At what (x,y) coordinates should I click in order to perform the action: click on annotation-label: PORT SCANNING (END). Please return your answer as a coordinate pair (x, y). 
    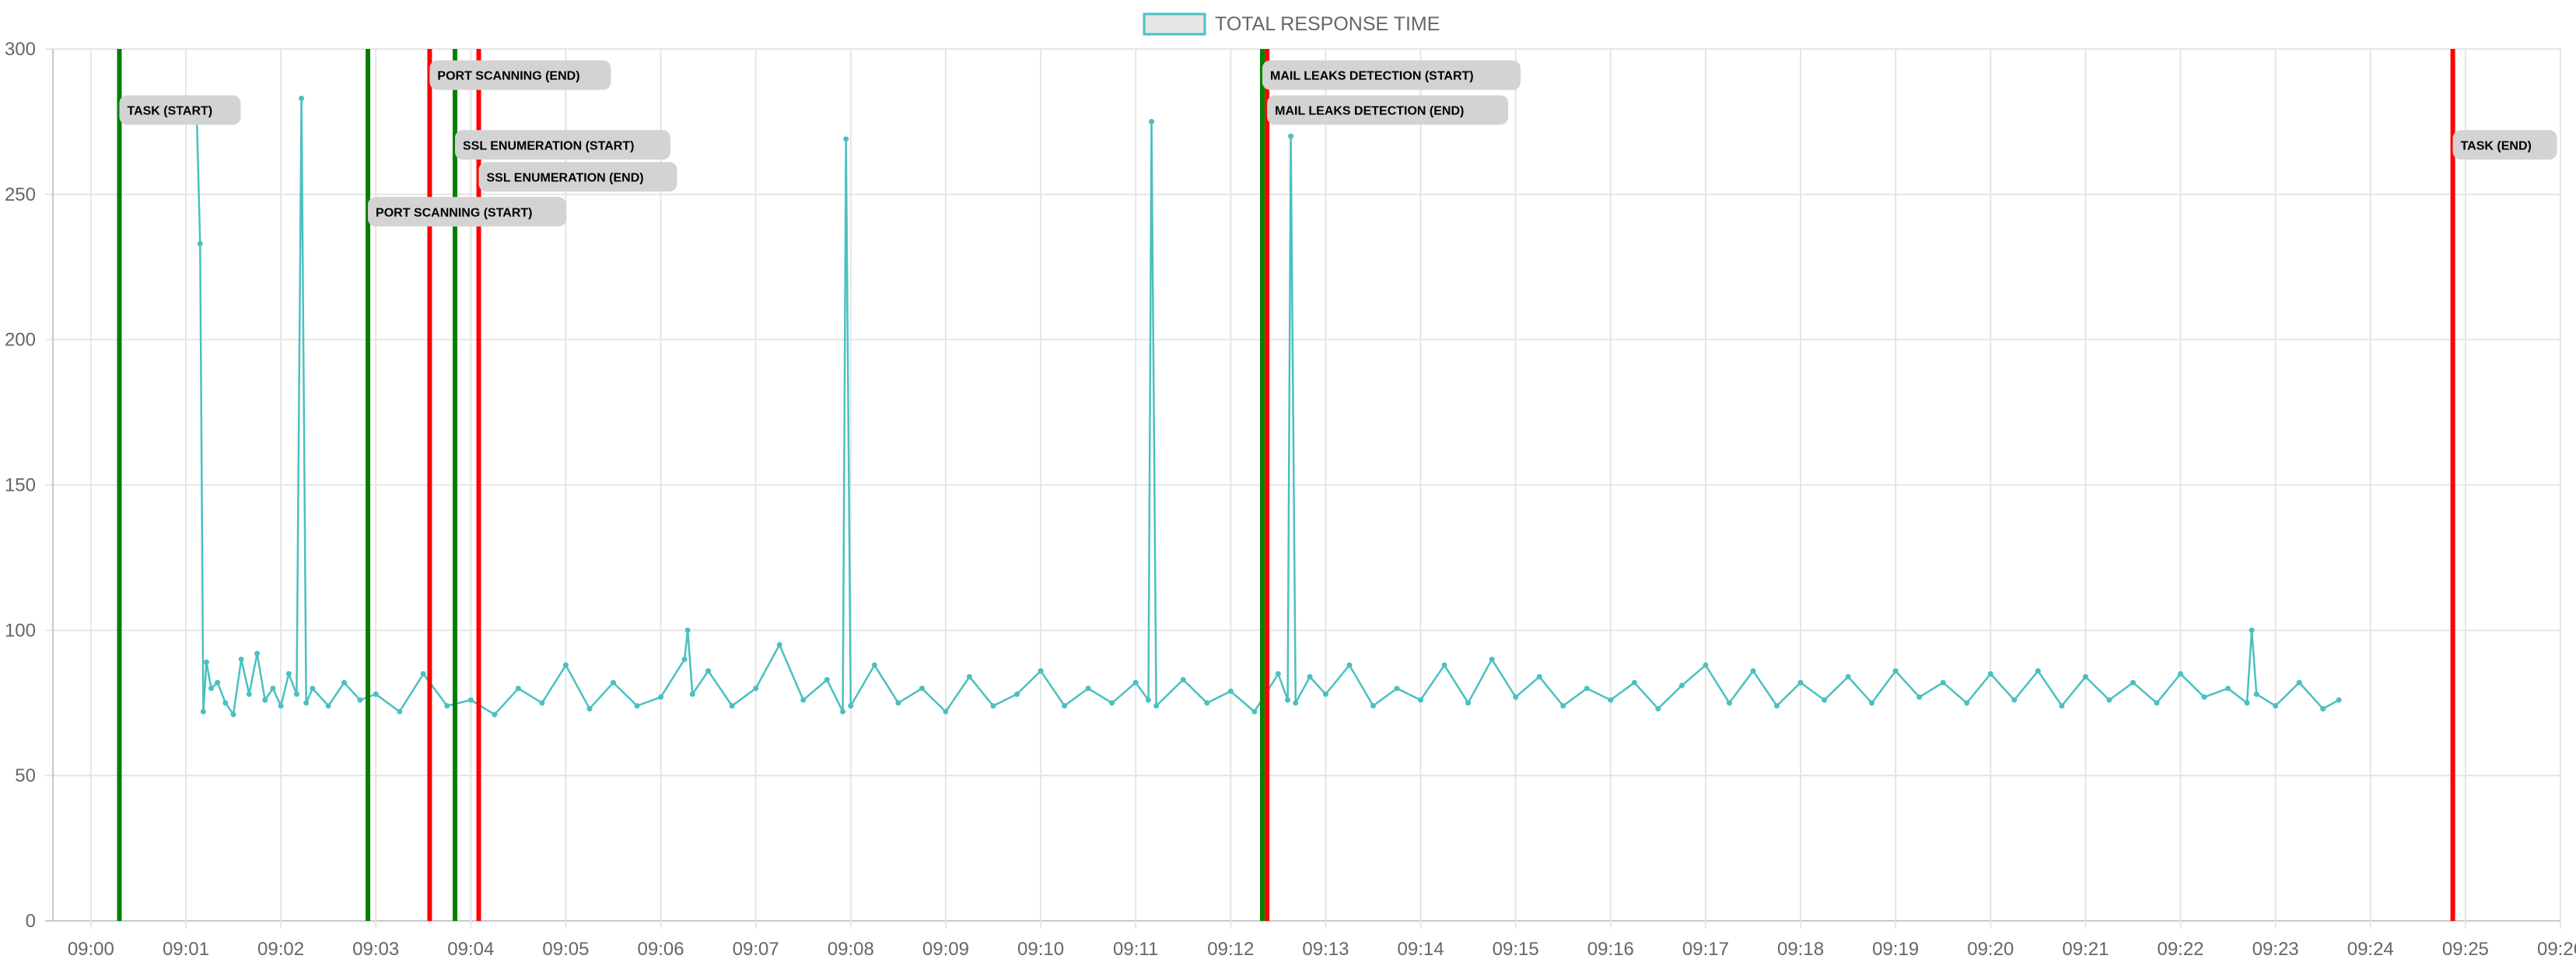
    Looking at the image, I should click on (520, 75).